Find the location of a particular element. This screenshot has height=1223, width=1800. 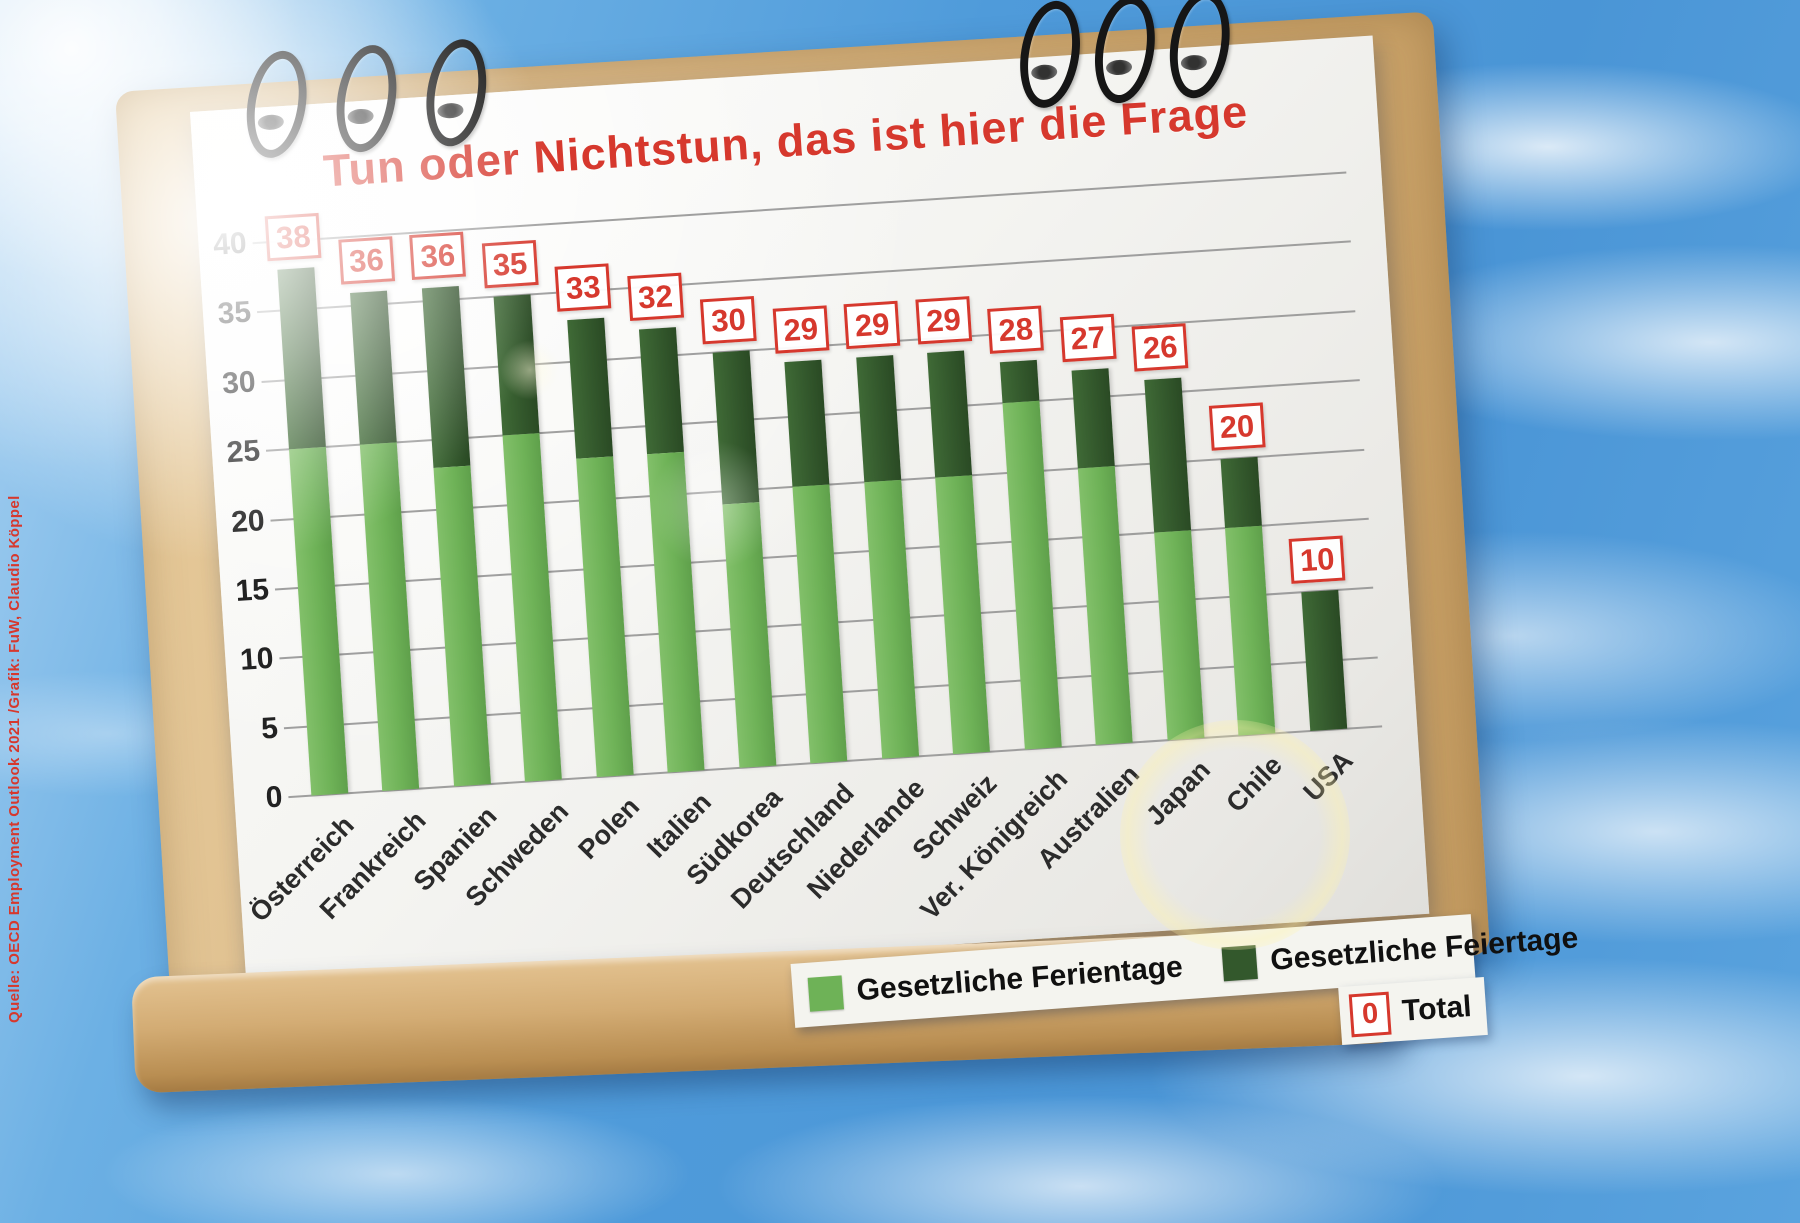

y-tick-25: 25 is located at coordinates (243, 452).